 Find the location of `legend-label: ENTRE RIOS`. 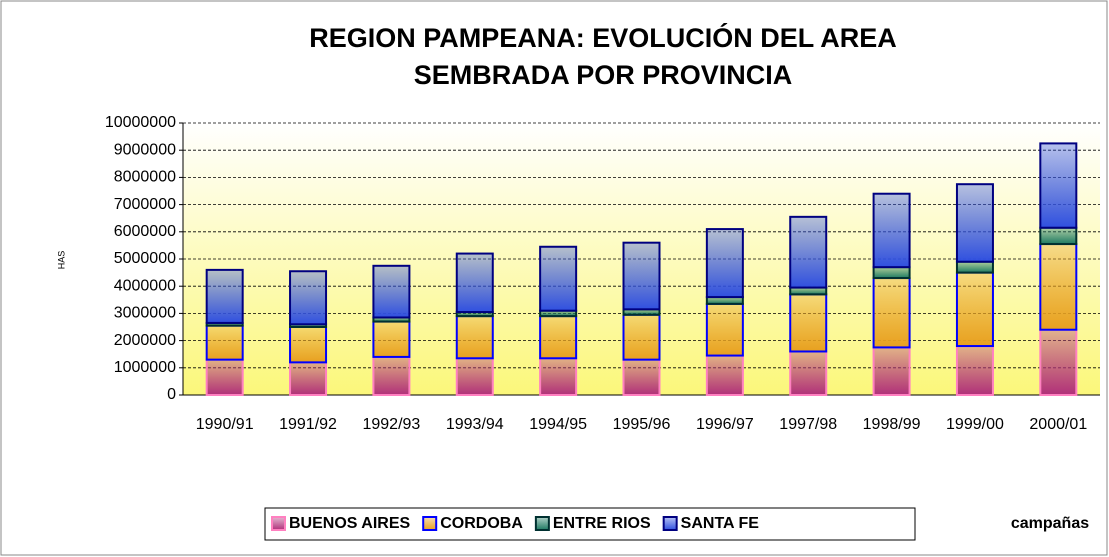

legend-label: ENTRE RIOS is located at coordinates (602, 523).